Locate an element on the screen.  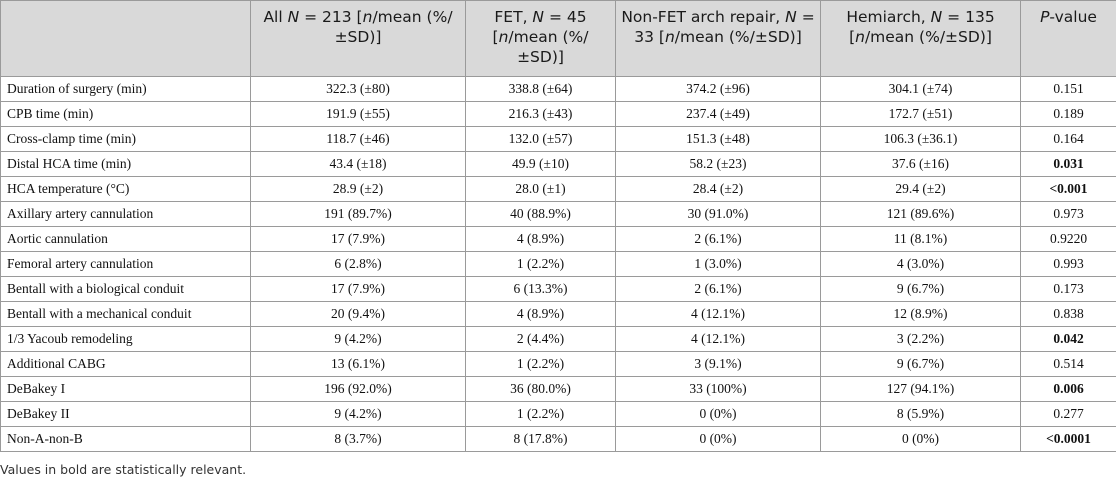
row-label-cell: Duration of surgery (min) is located at coordinates (125, 89).